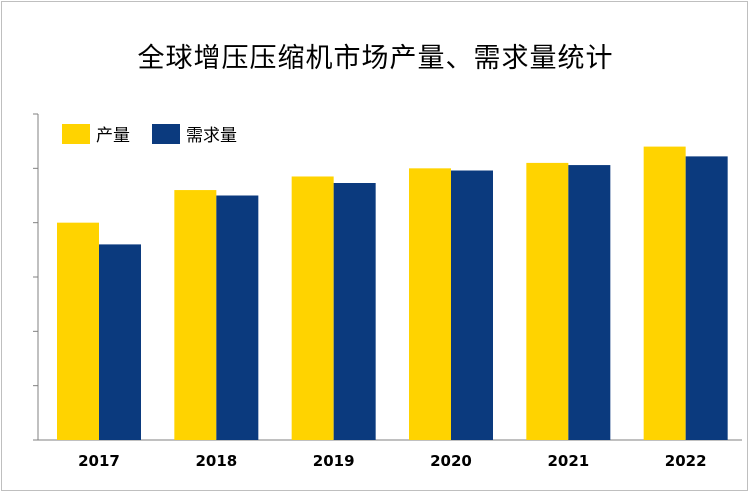 The width and height of the screenshot is (751, 494). Describe the element at coordinates (211, 136) in the screenshot. I see `legend-label-demand: 需求量` at that location.